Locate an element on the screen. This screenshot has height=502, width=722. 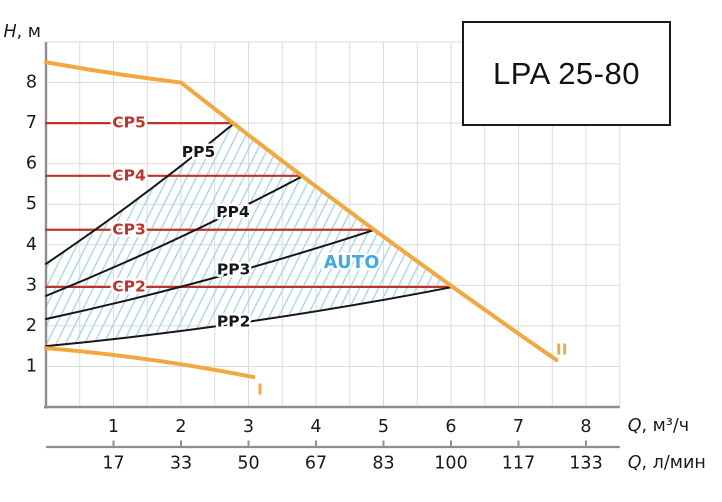
pp4-label: PP4 is located at coordinates (233, 212).